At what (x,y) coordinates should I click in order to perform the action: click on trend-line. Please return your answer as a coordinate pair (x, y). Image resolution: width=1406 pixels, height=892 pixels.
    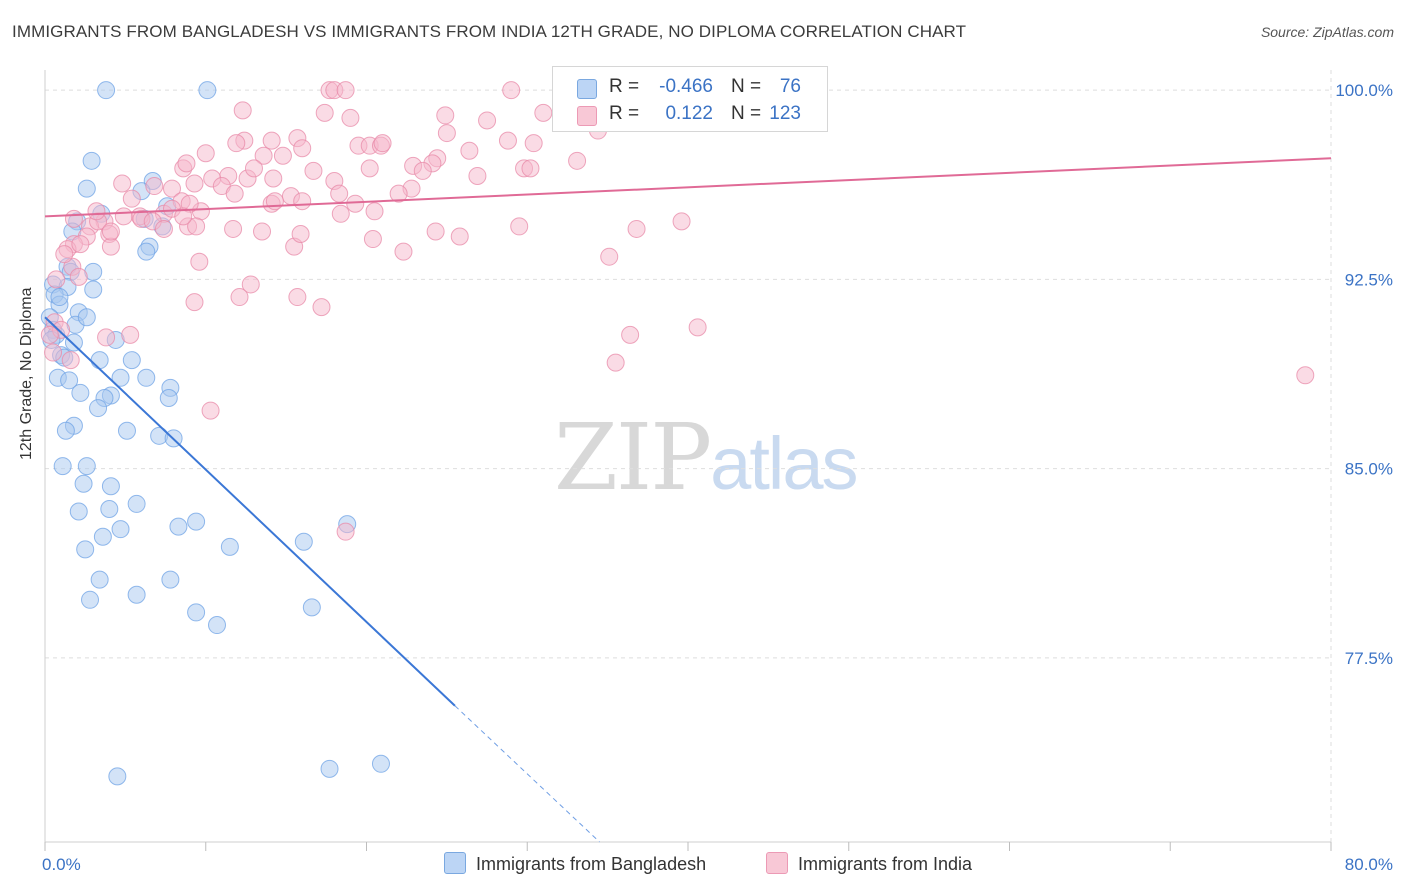
    Looking at the image, I should click on (250, 511).